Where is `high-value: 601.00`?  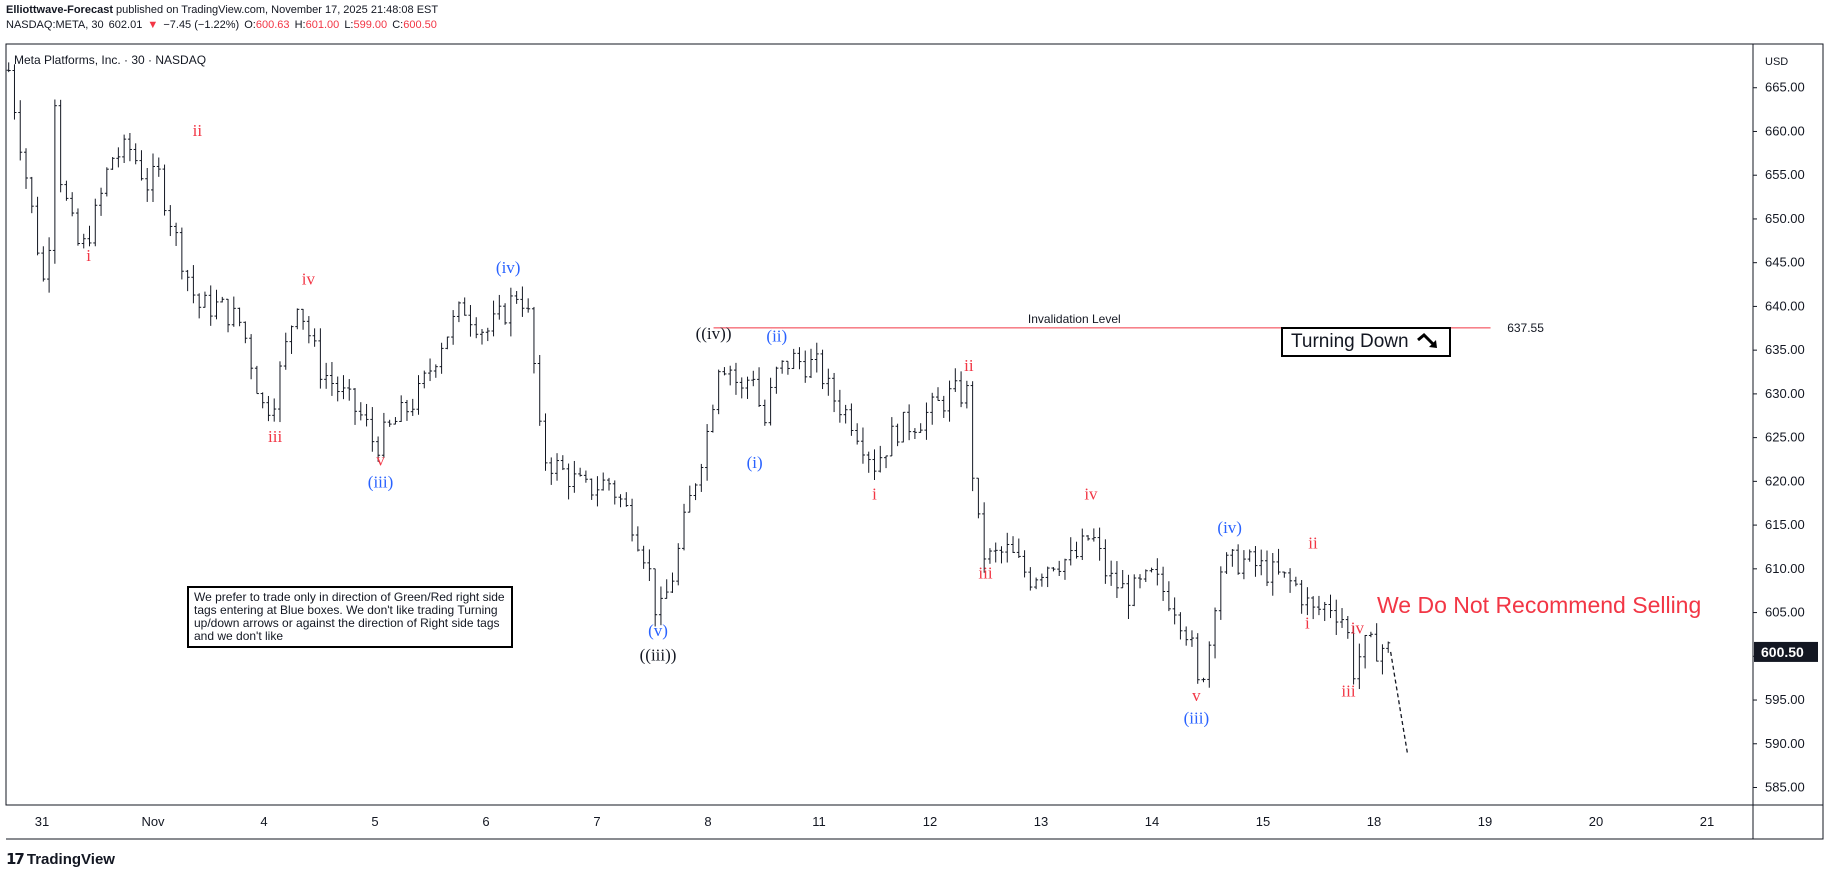
high-value: 601.00 is located at coordinates (322, 25).